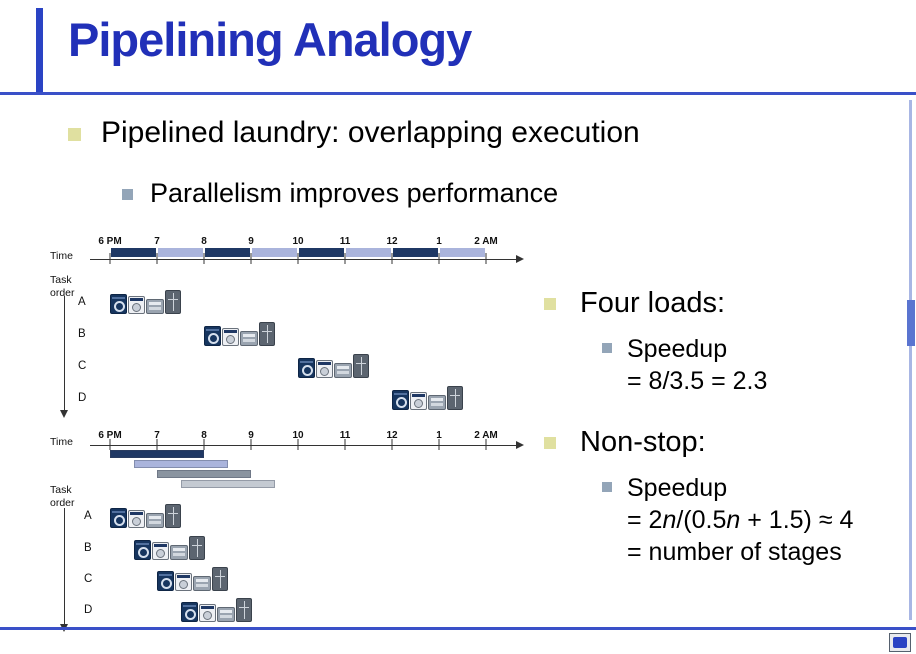 The height and width of the screenshot is (654, 916). I want to click on formula-part: = 2, so click(645, 519).